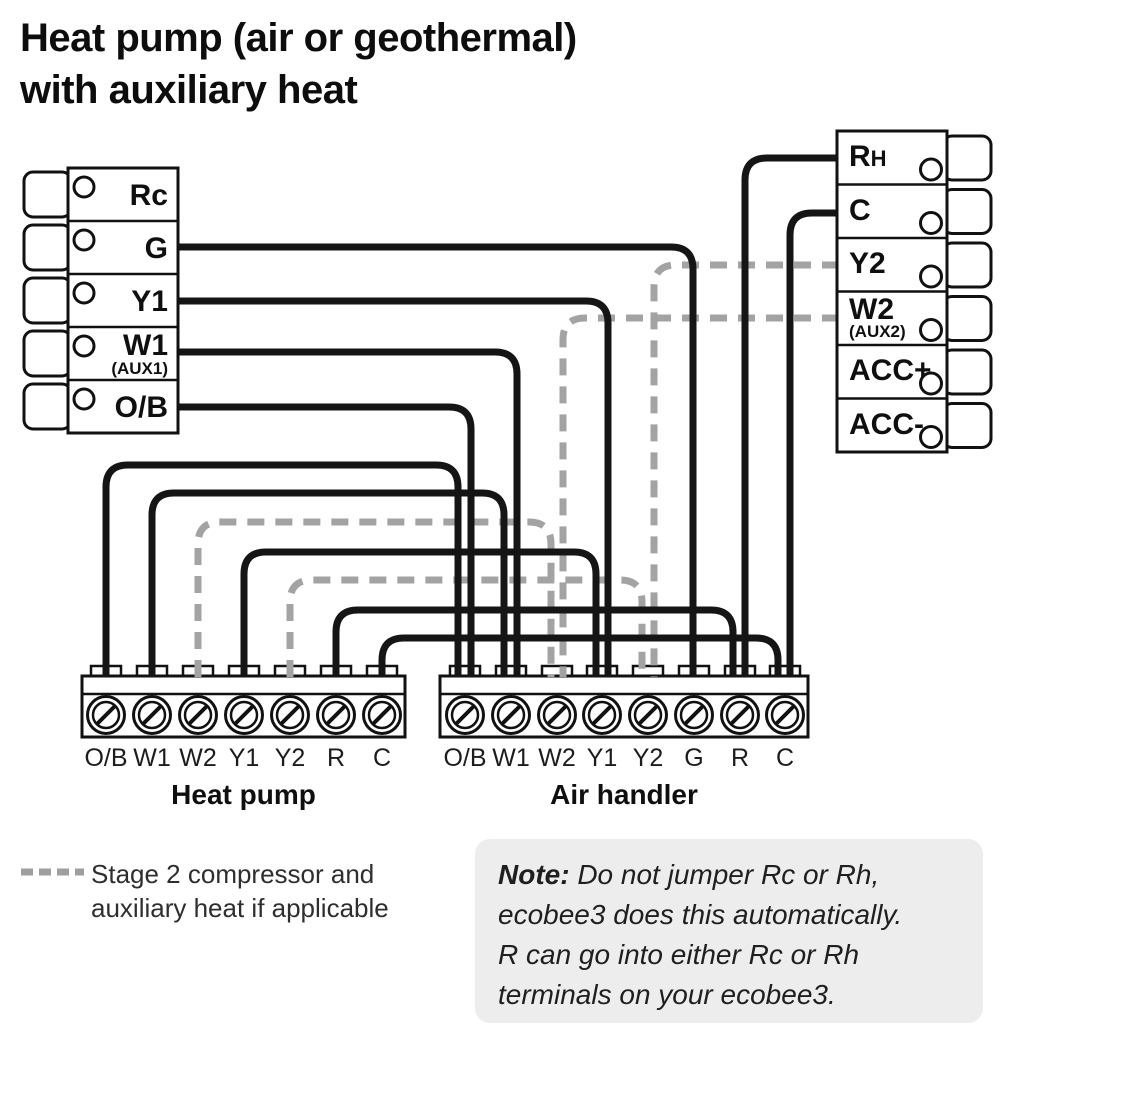 Image resolution: width=1143 pixels, height=1108 pixels. What do you see at coordinates (145, 345) in the screenshot?
I see `terminal-label-w1: W1` at bounding box center [145, 345].